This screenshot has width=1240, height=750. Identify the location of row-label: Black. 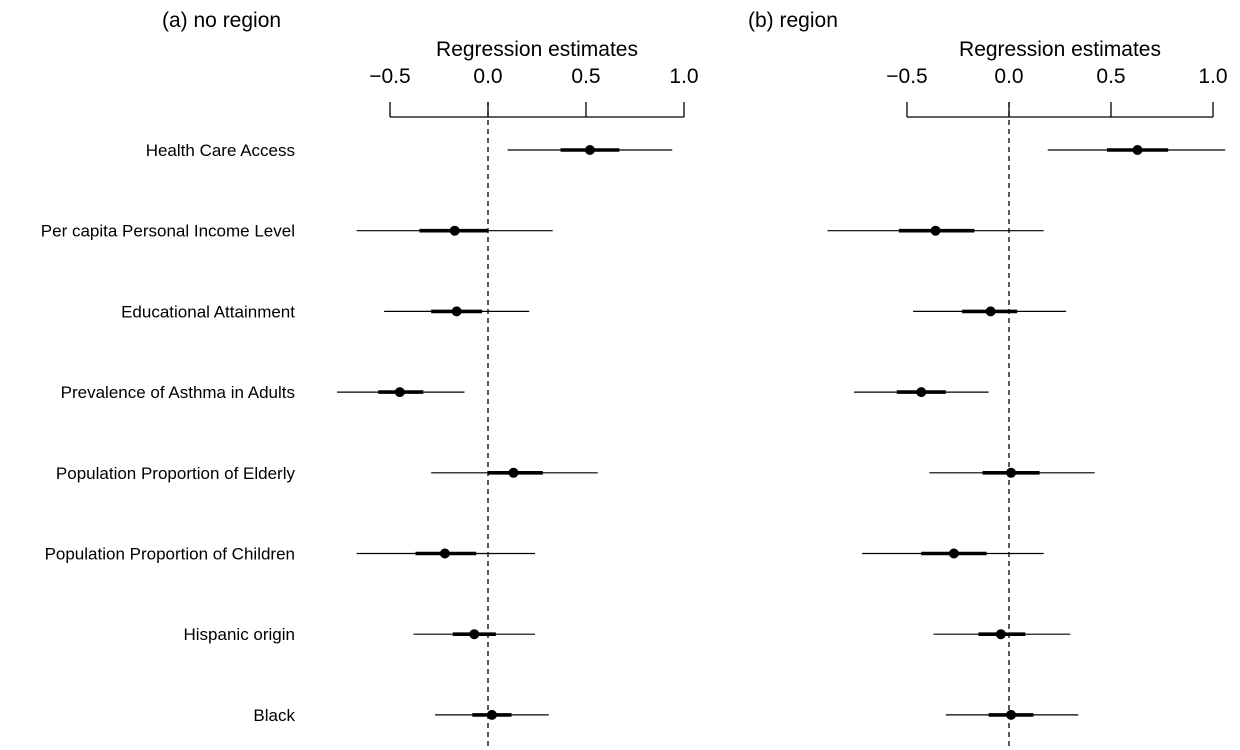
(274, 715).